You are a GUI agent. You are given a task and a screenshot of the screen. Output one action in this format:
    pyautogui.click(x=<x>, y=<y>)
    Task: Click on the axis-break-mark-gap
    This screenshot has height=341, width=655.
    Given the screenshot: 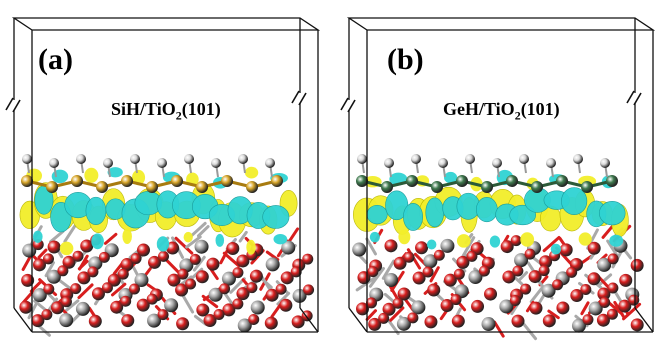 What is the action you would take?
    pyautogui.click(x=14, y=105)
    